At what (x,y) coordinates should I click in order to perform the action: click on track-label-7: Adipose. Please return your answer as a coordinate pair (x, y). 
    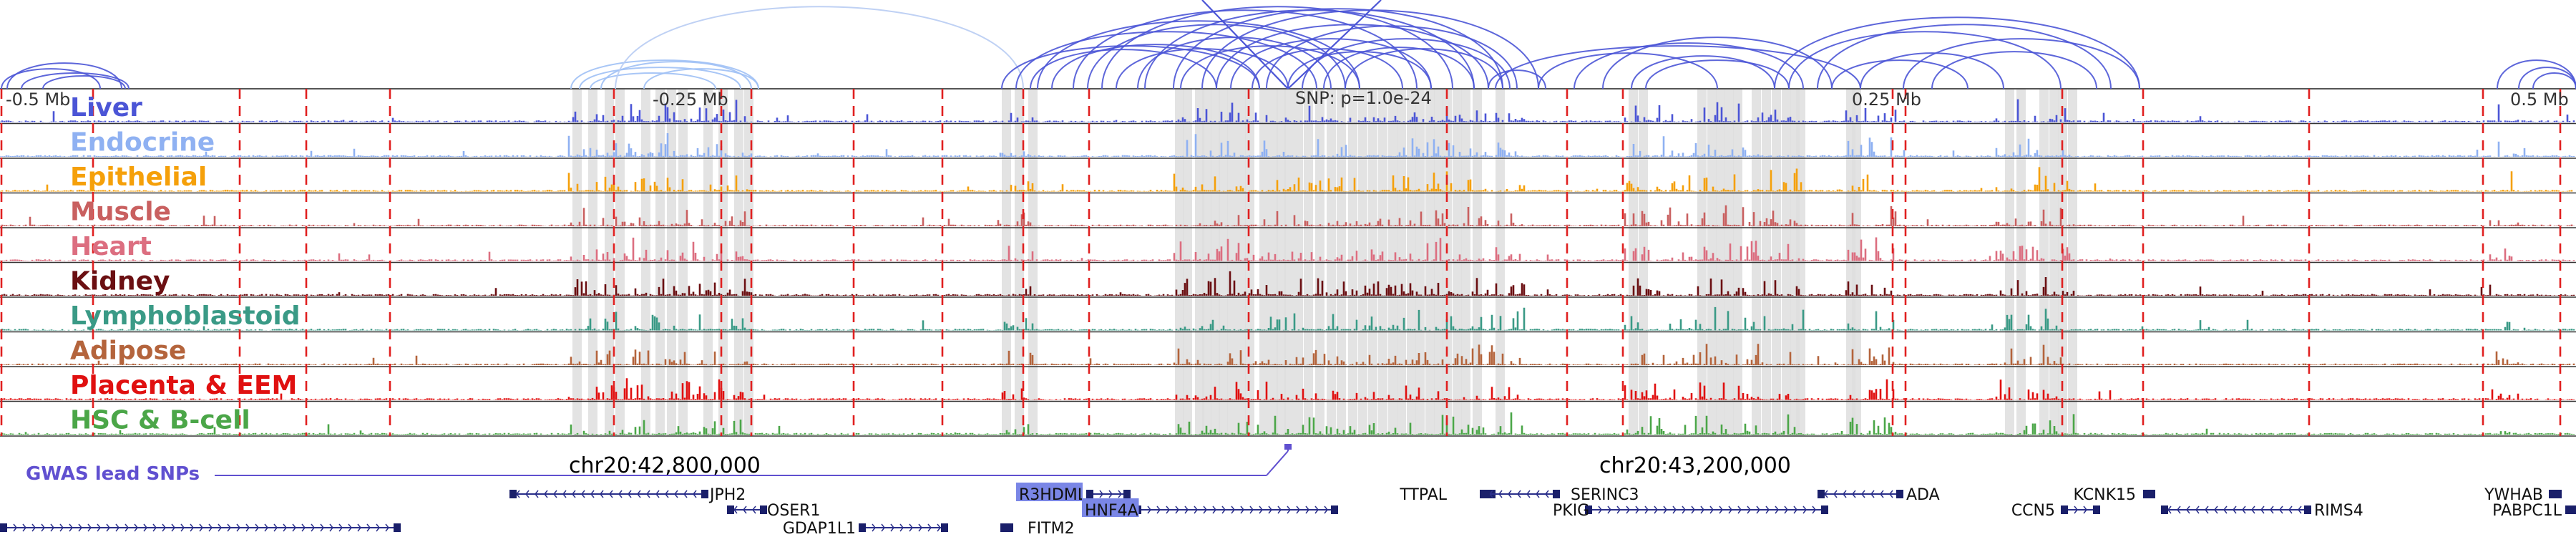
    Looking at the image, I should click on (128, 351).